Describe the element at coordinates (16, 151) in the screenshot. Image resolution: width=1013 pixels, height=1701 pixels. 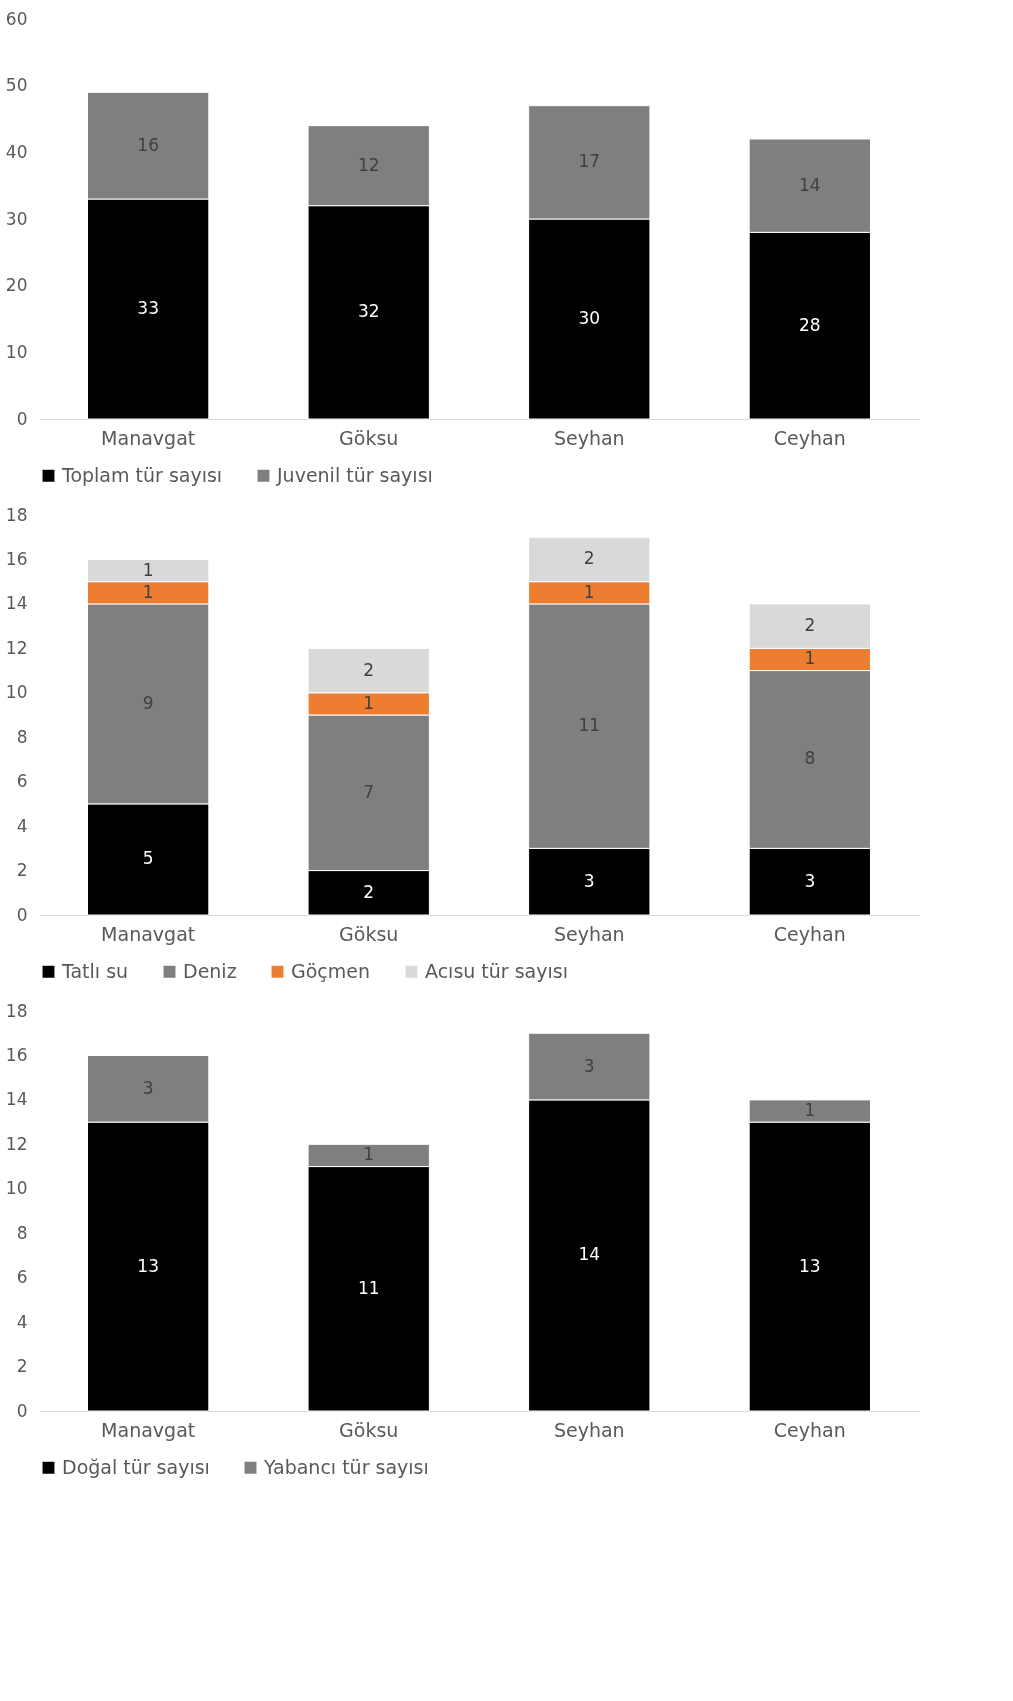
I see `y-tick-label: 40` at that location.